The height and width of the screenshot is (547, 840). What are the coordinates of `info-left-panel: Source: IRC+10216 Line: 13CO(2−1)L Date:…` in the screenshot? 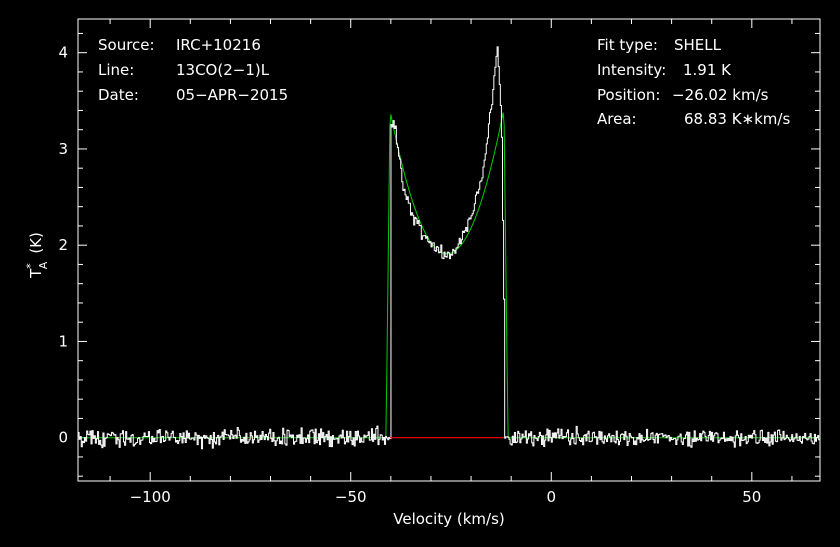 It's located at (193, 70).